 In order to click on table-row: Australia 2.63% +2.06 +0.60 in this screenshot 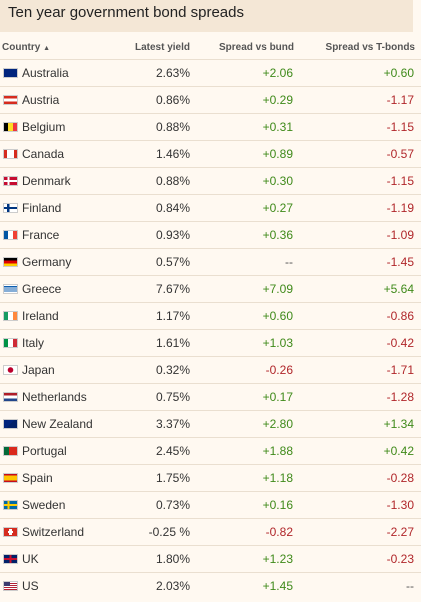, I will do `click(210, 72)`.